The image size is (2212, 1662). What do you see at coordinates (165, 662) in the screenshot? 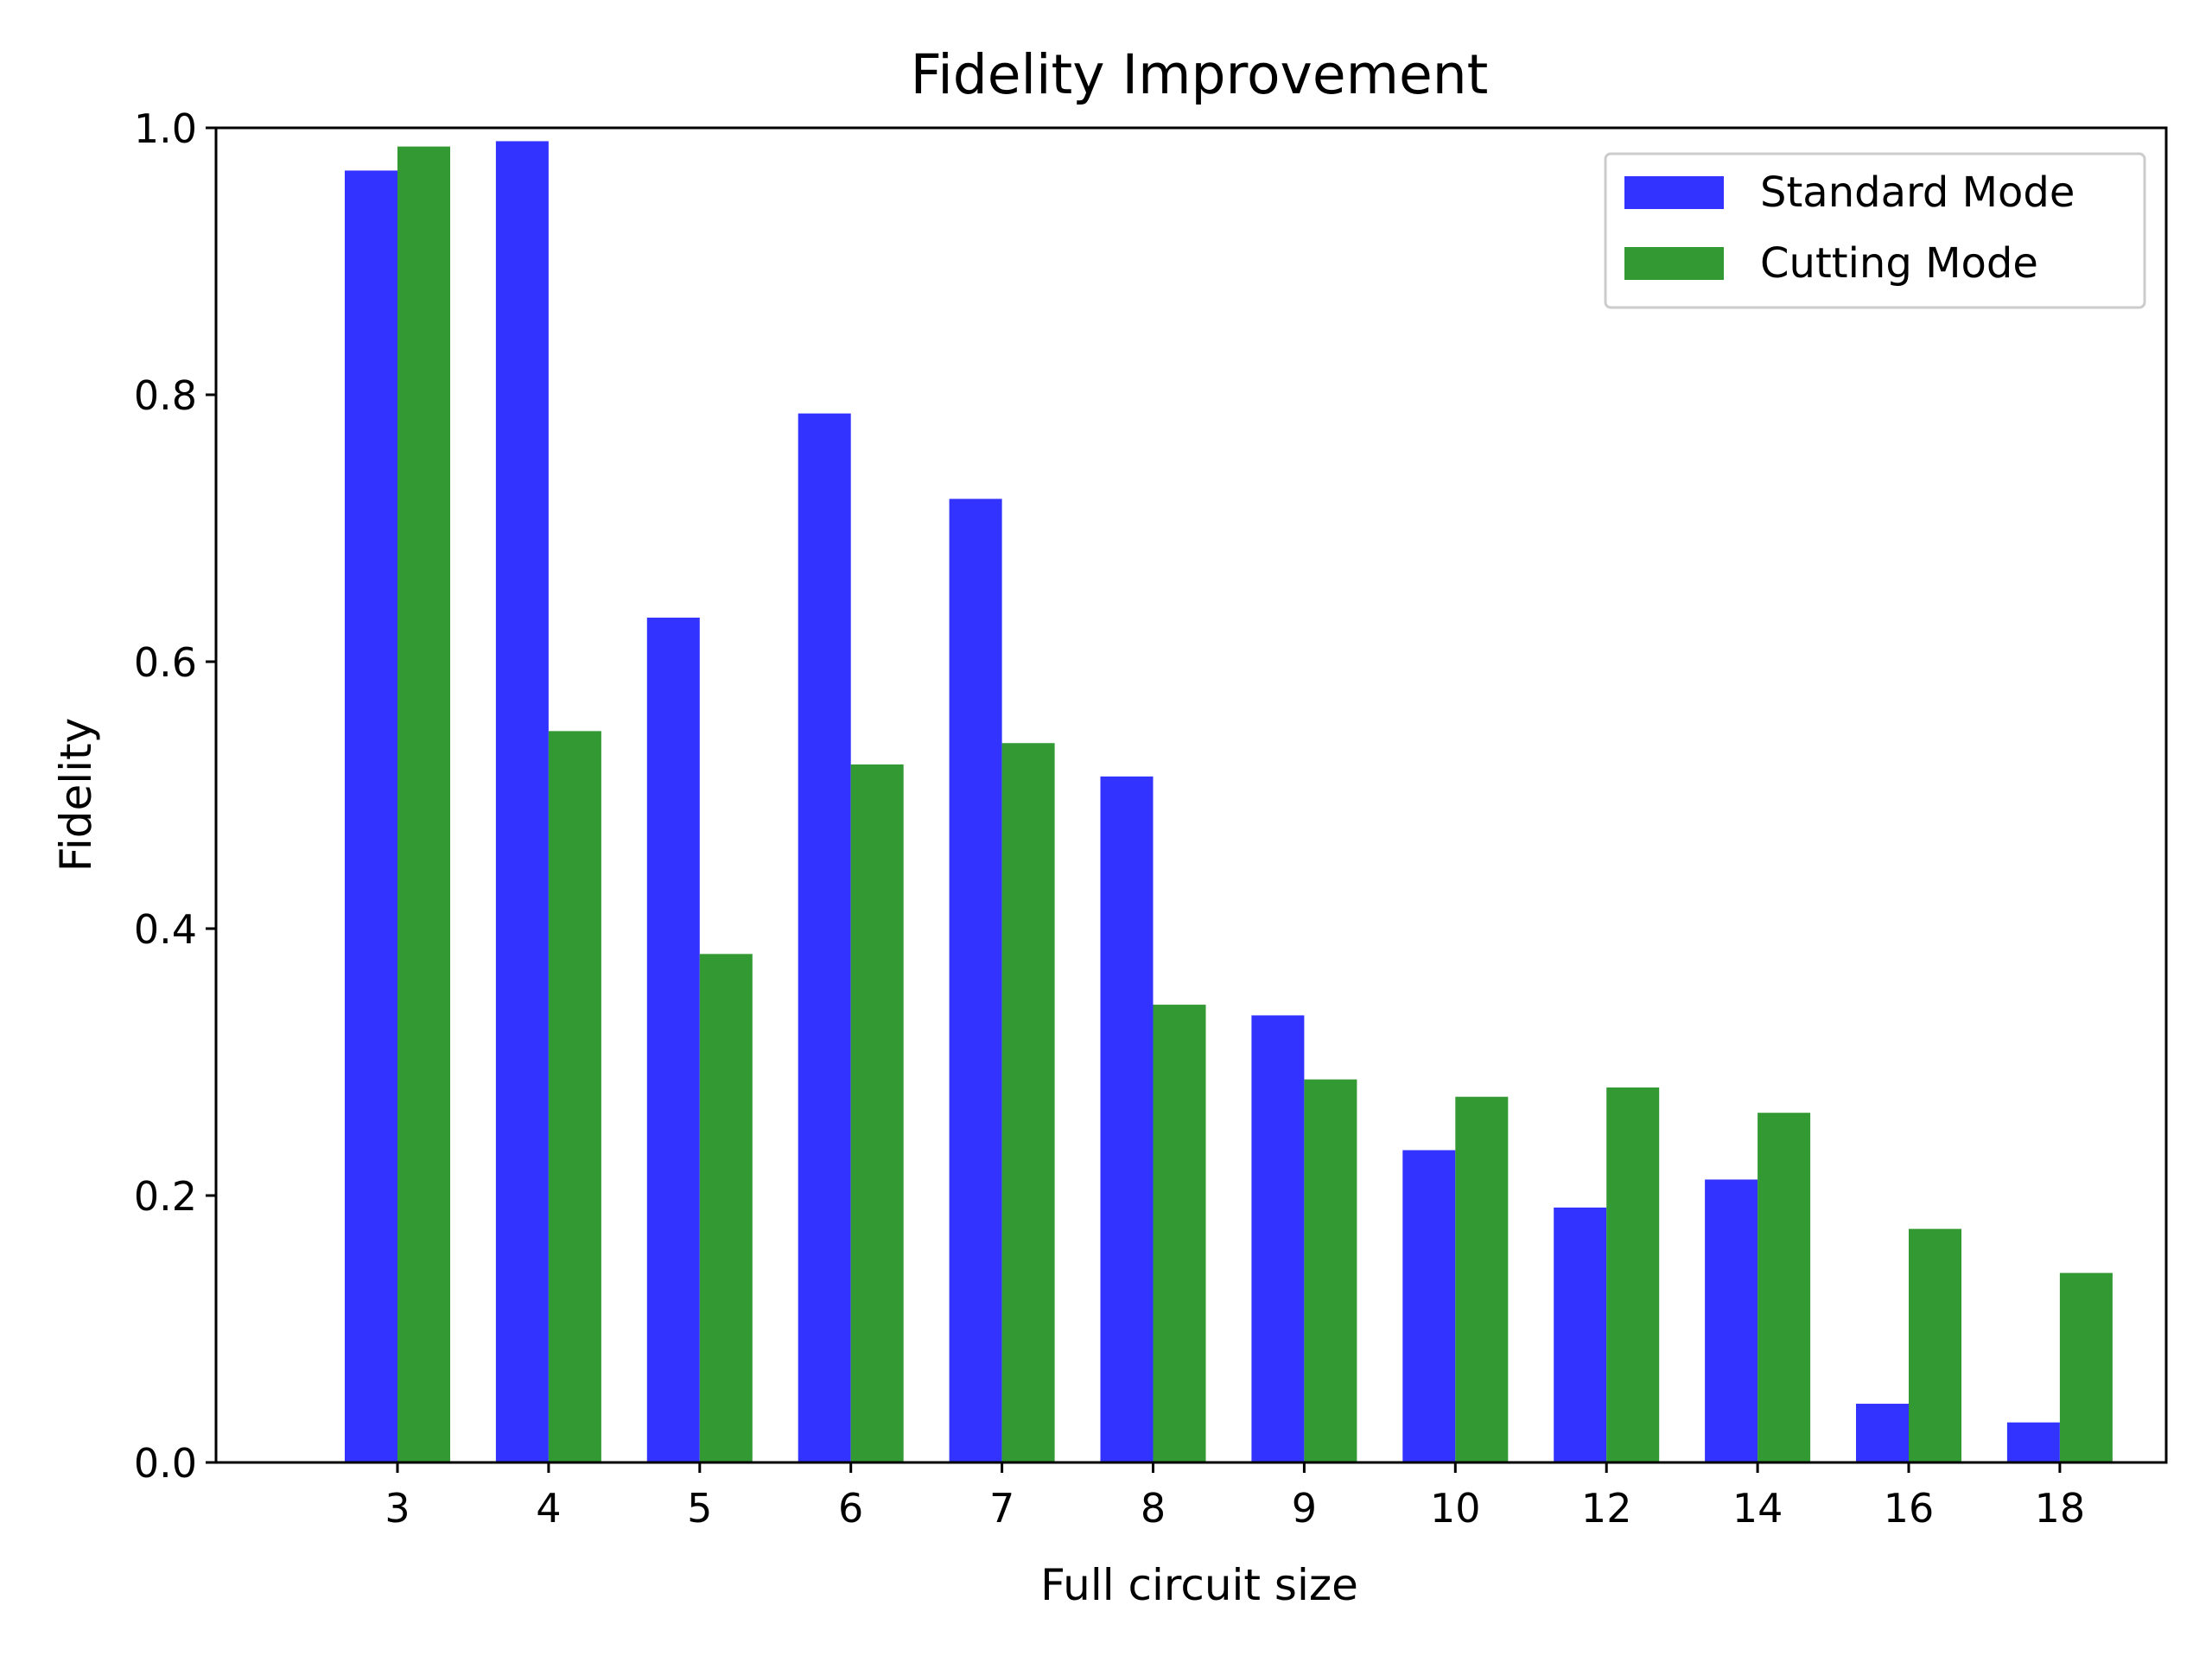
I see `y-tick-label: 0.6` at bounding box center [165, 662].